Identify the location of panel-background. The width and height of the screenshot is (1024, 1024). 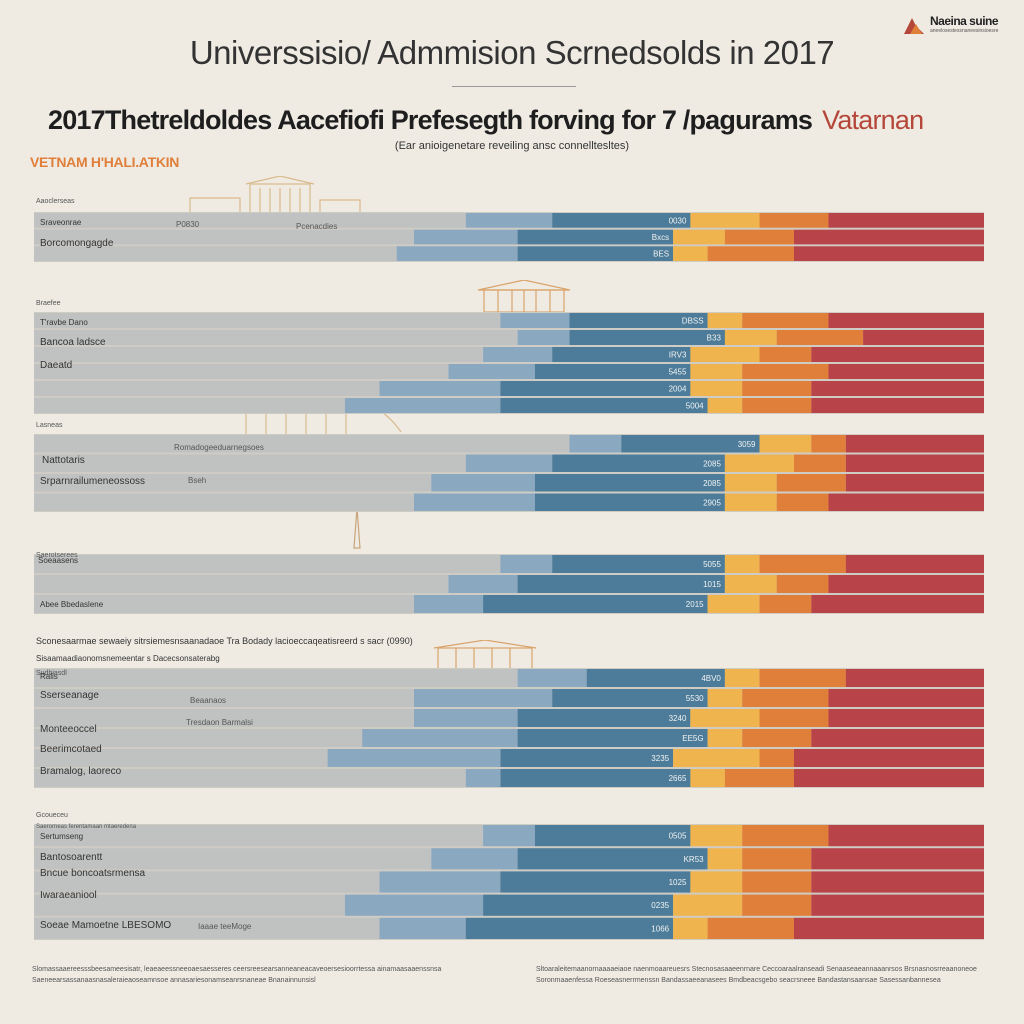
(509, 728).